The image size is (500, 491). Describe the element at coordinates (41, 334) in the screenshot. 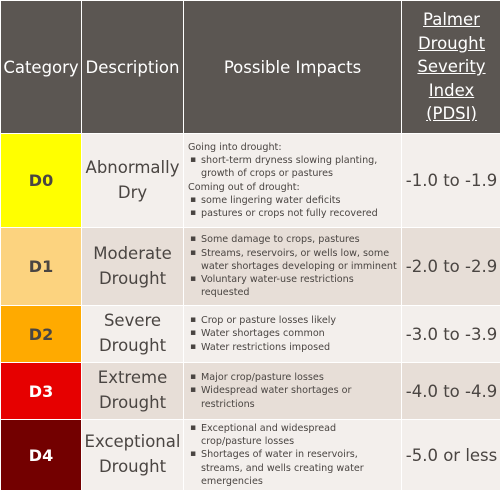

I see `category-cell-d2: D2` at that location.